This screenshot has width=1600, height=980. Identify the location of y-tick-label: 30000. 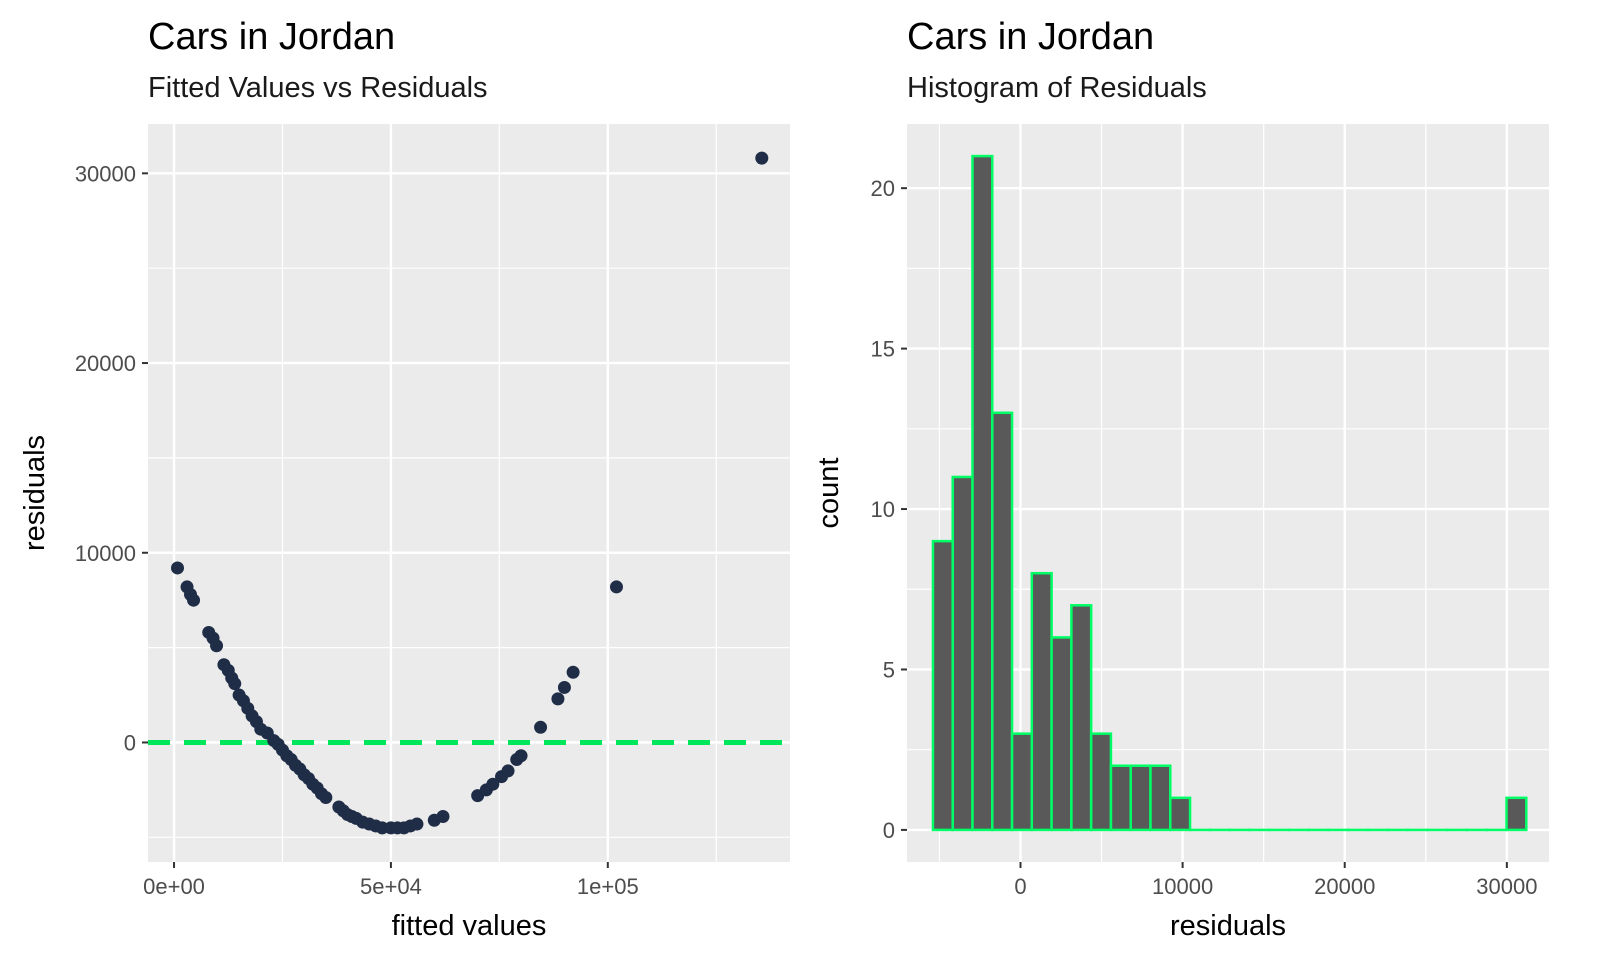
(105, 173).